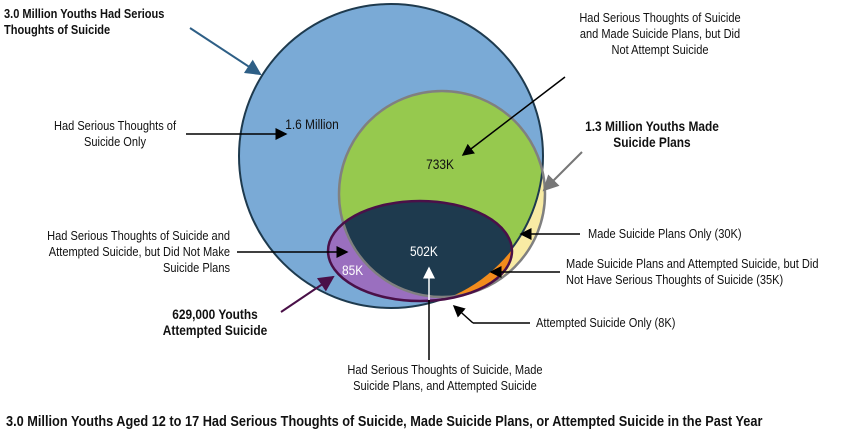  Describe the element at coordinates (440, 164) in the screenshot. I see `thoughts-plans-value: 733K` at that location.